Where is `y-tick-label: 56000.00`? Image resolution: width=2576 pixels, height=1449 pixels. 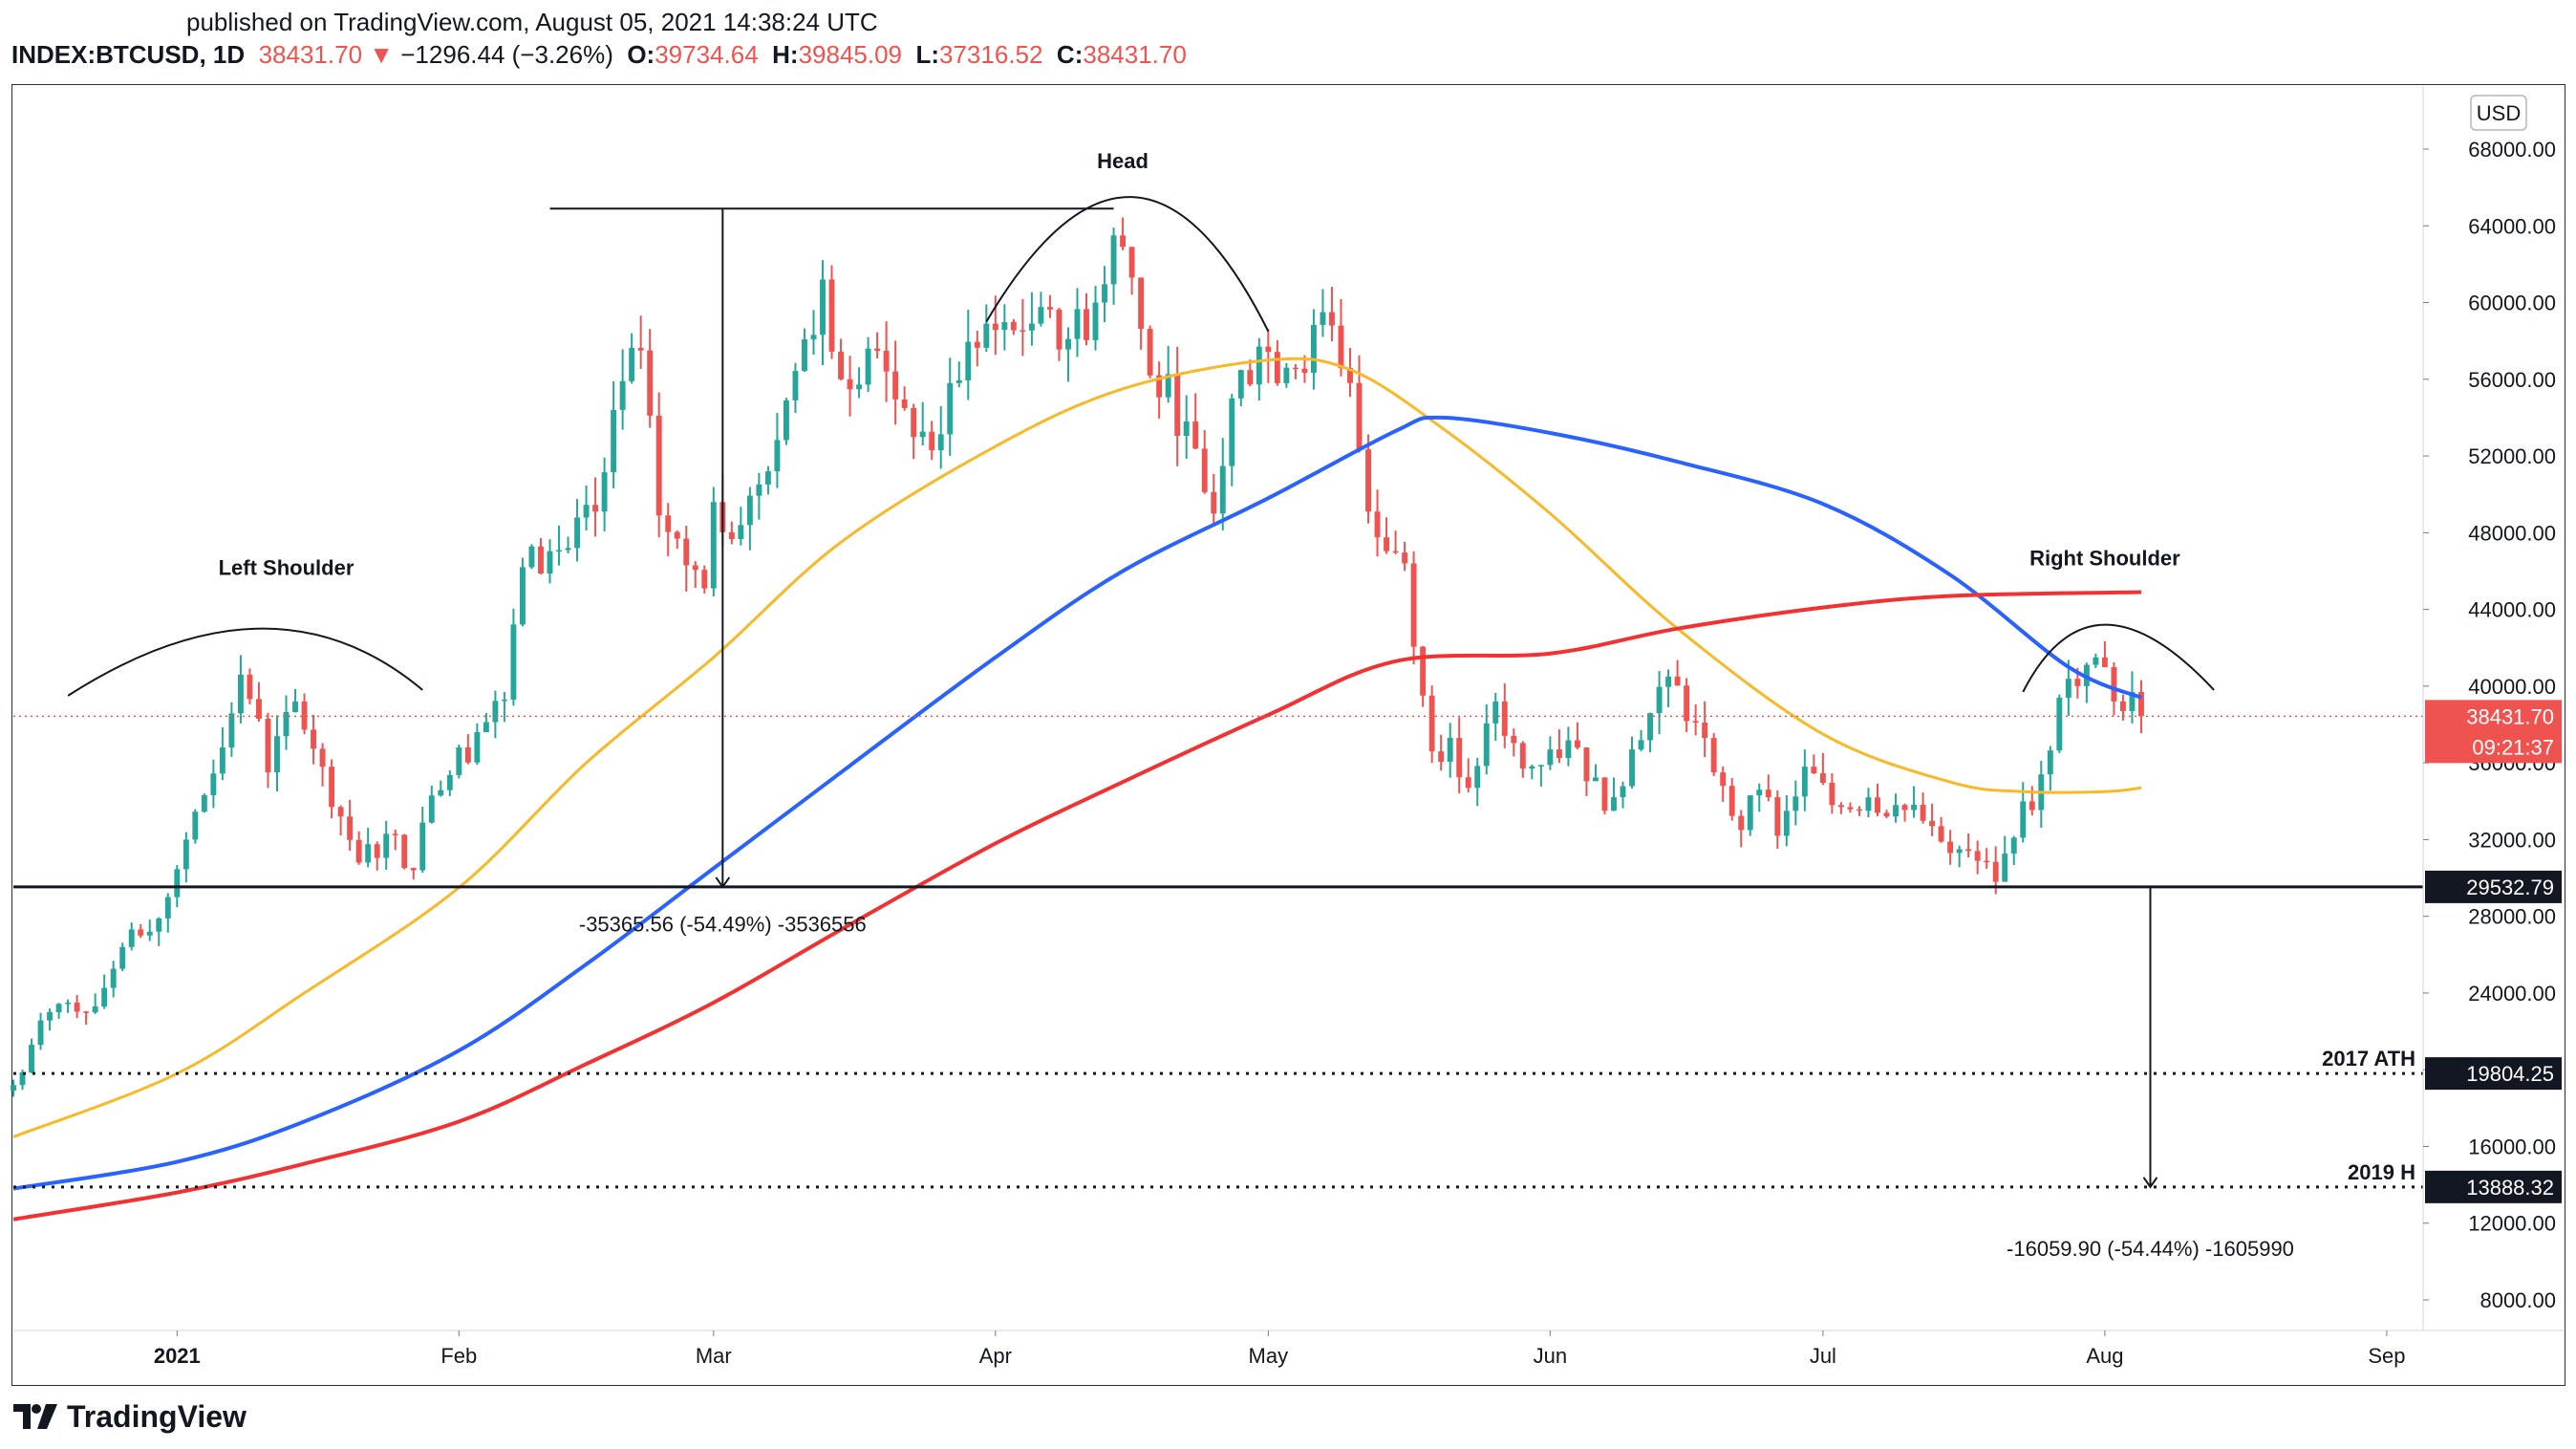 y-tick-label: 56000.00 is located at coordinates (2512, 380).